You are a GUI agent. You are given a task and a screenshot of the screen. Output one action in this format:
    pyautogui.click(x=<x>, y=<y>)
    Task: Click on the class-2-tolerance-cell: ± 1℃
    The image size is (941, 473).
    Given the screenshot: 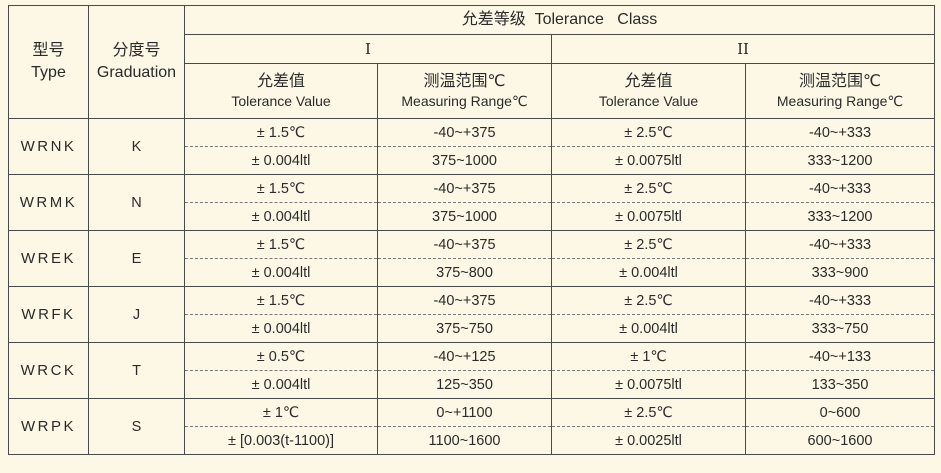 What is the action you would take?
    pyautogui.click(x=648, y=356)
    